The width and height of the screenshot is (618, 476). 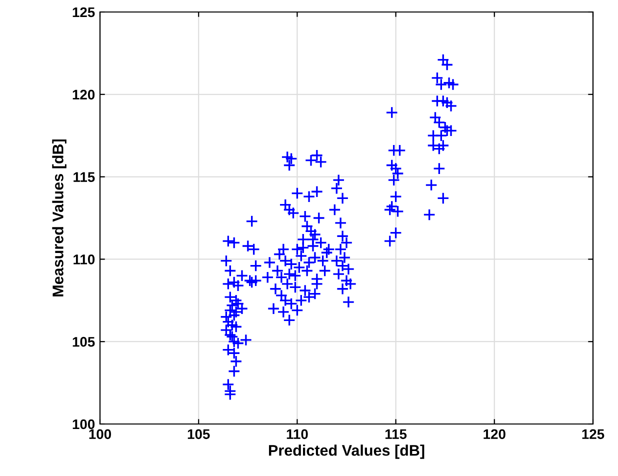 What do you see at coordinates (59, 217) in the screenshot?
I see `y-axis-title: Measured Values [dB]` at bounding box center [59, 217].